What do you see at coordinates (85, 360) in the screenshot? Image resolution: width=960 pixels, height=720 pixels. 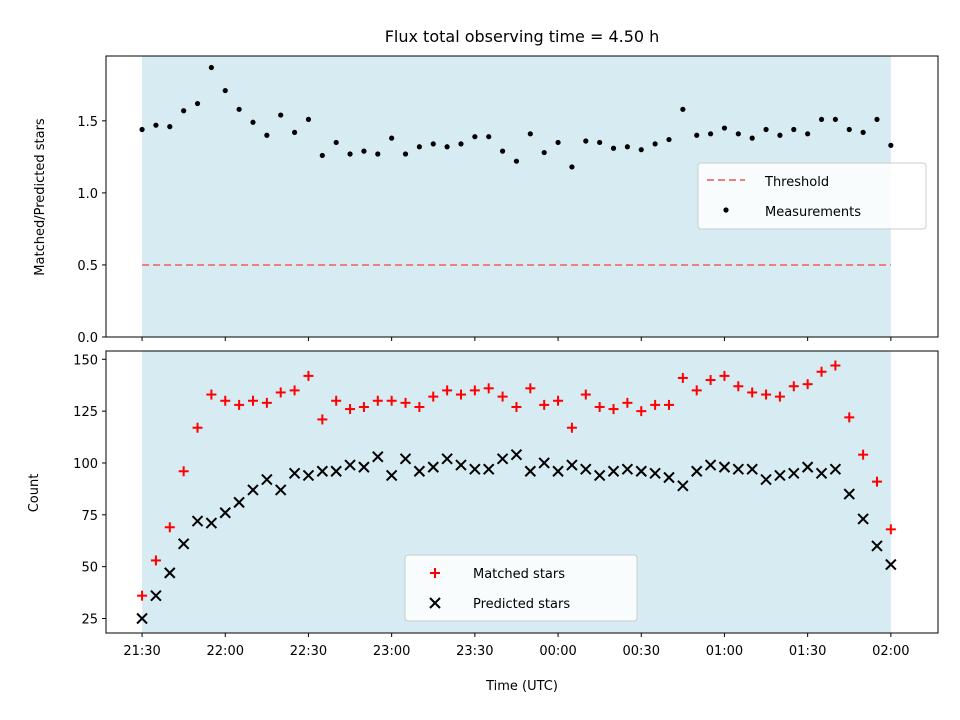 I see `bottom-y-tick-label: 150` at bounding box center [85, 360].